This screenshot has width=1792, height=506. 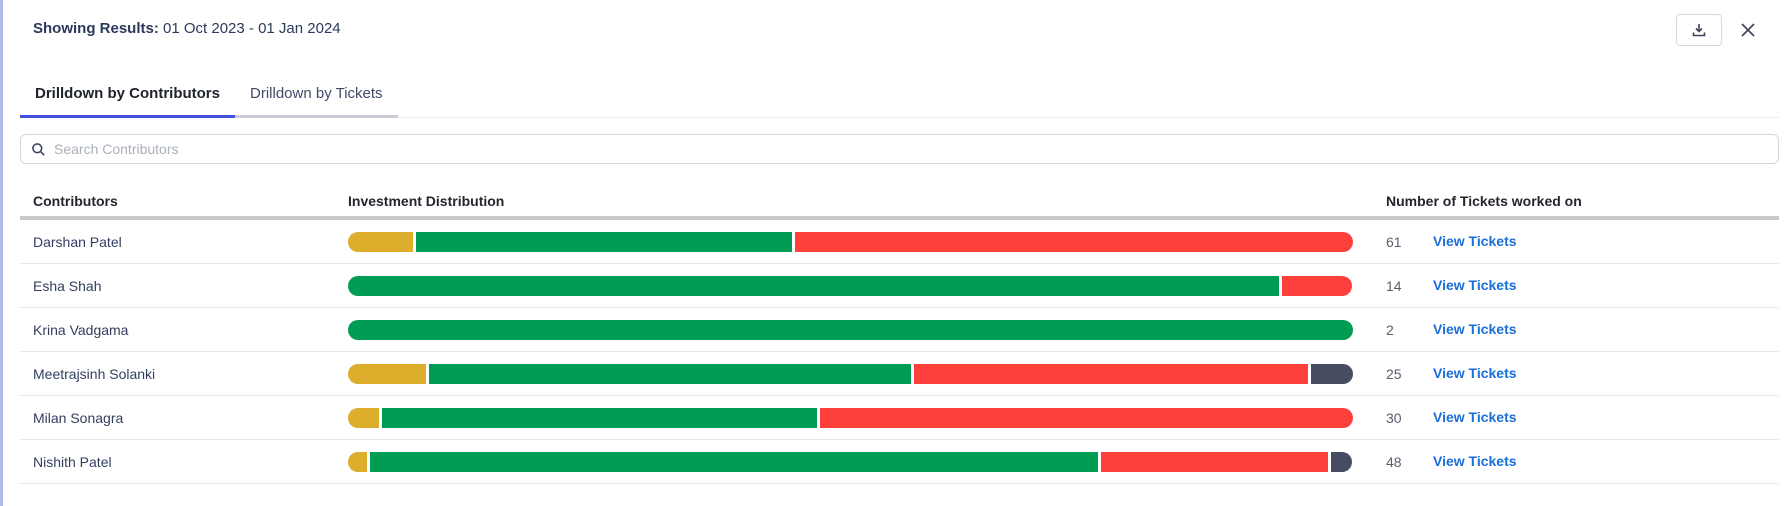 I want to click on column-header-number-of-tickets: Number of Tickets worked on, so click(x=1484, y=201).